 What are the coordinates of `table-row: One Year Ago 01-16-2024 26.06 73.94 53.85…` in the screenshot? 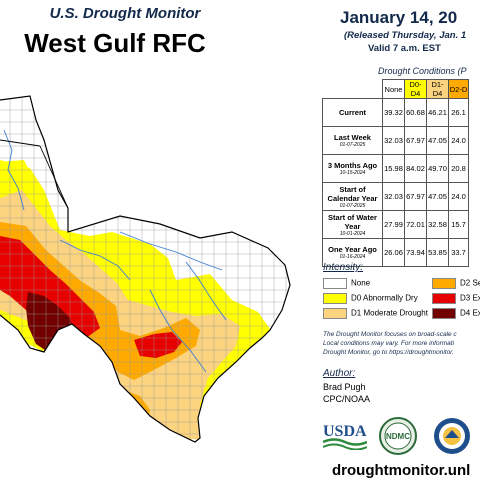 It's located at (395, 252).